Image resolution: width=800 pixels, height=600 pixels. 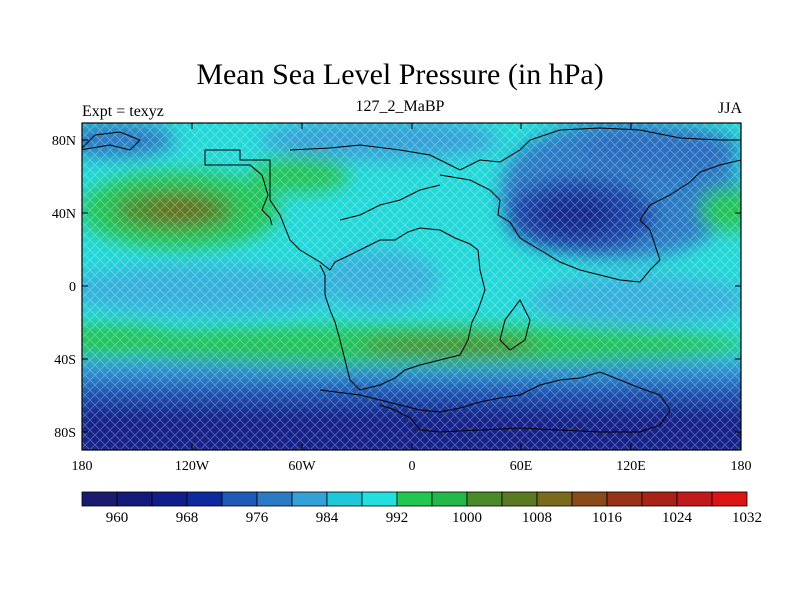 I want to click on colorbar-label: 968, so click(x=187, y=518).